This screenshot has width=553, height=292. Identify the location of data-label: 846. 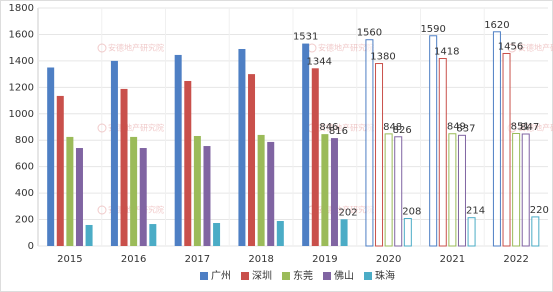
(328, 127).